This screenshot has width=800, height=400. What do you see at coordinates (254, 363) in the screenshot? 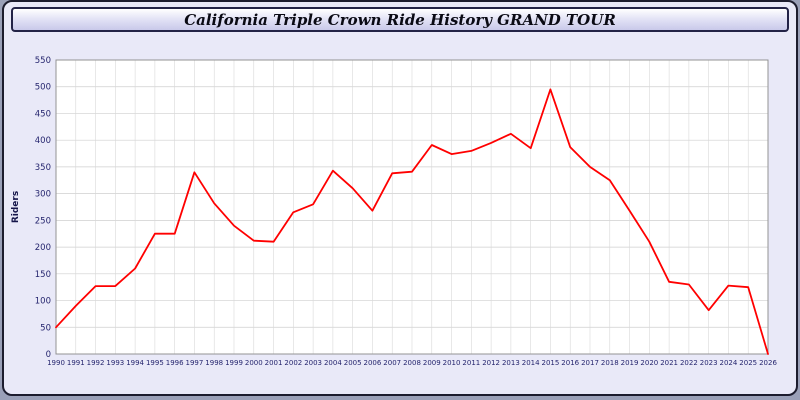
I see `x-tick-label: 2000` at bounding box center [254, 363].